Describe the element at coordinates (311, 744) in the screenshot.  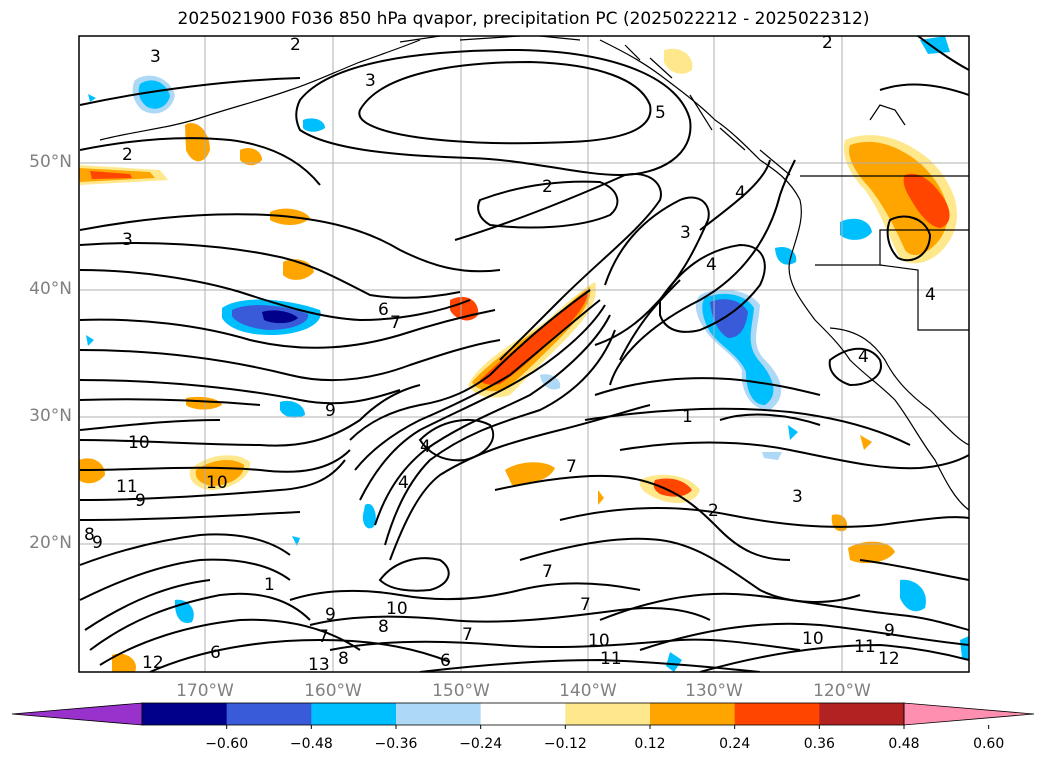
I see `colorbar-tick-label: −0.48` at that location.